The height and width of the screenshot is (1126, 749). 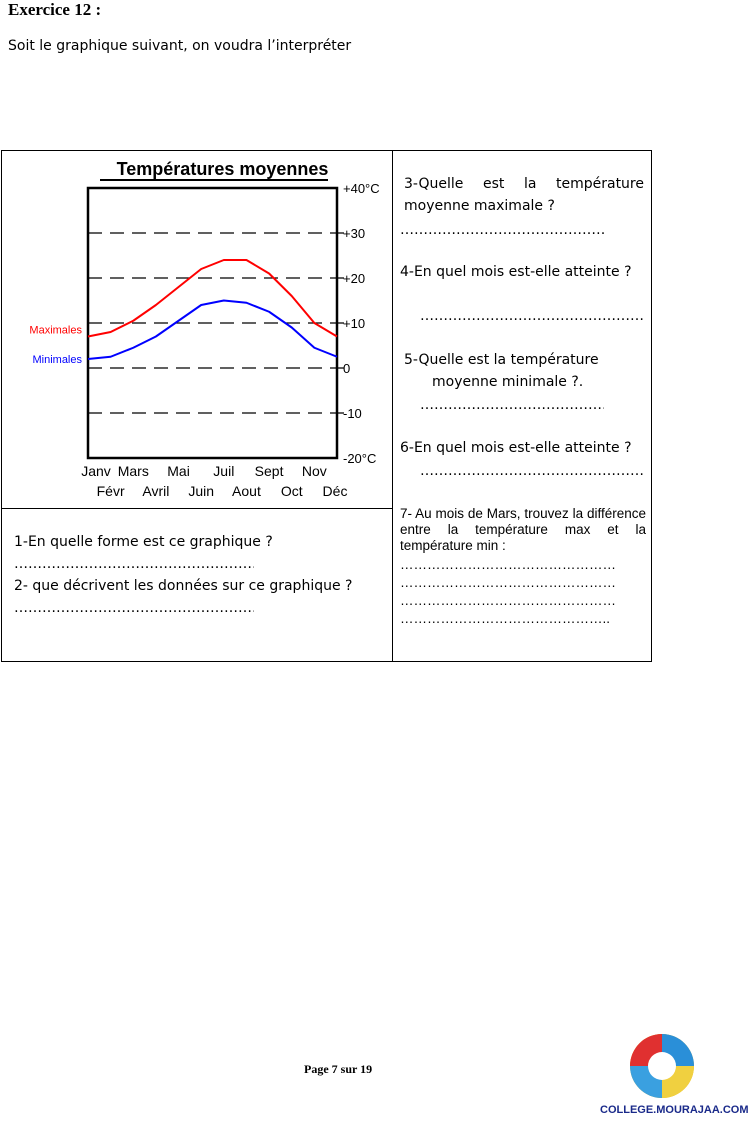 What do you see at coordinates (178, 471) in the screenshot?
I see `x-tick-label: Mai` at bounding box center [178, 471].